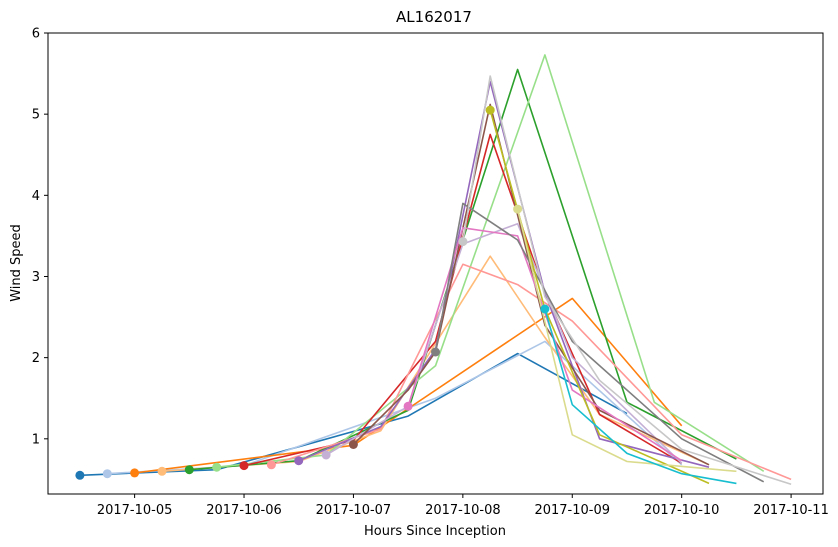 The width and height of the screenshot is (838, 547). What do you see at coordinates (791, 510) in the screenshot?
I see `x-tick-label: 2017-10-11` at bounding box center [791, 510].